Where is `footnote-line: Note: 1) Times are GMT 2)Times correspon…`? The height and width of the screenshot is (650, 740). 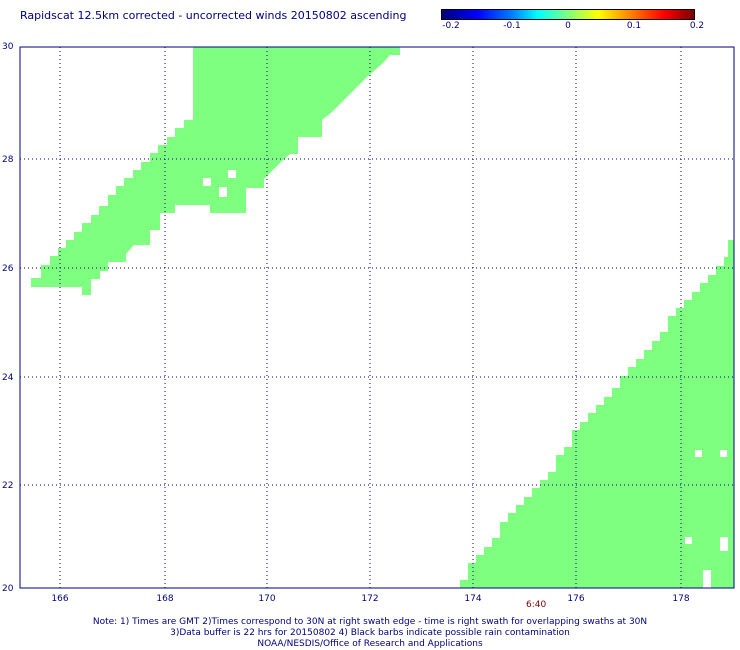 footnote-line: Note: 1) Times are GMT 2)Times correspon… is located at coordinates (370, 622).